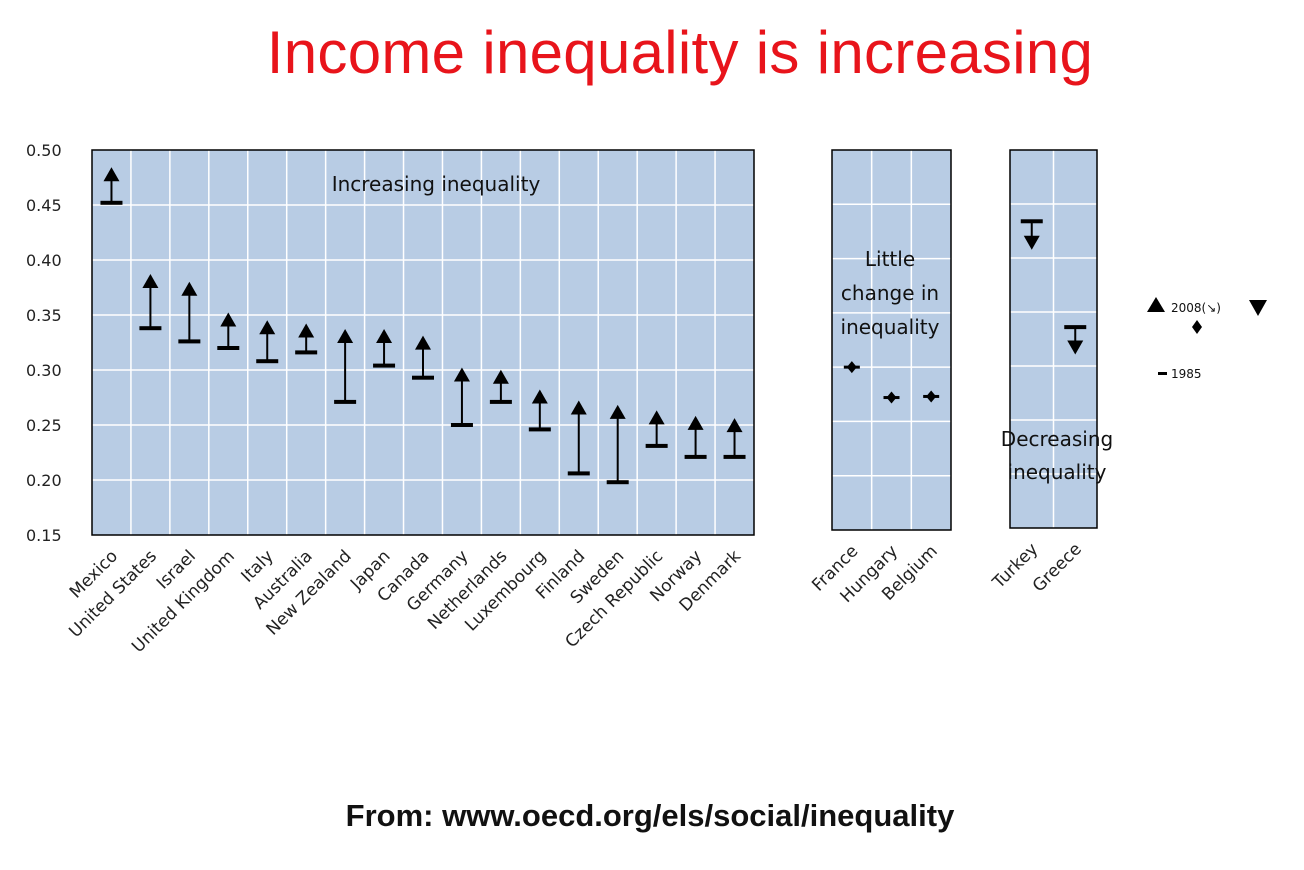 This screenshot has height=870, width=1304. Describe the element at coordinates (1057, 439) in the screenshot. I see `panel-annotation: Decreasing` at that location.